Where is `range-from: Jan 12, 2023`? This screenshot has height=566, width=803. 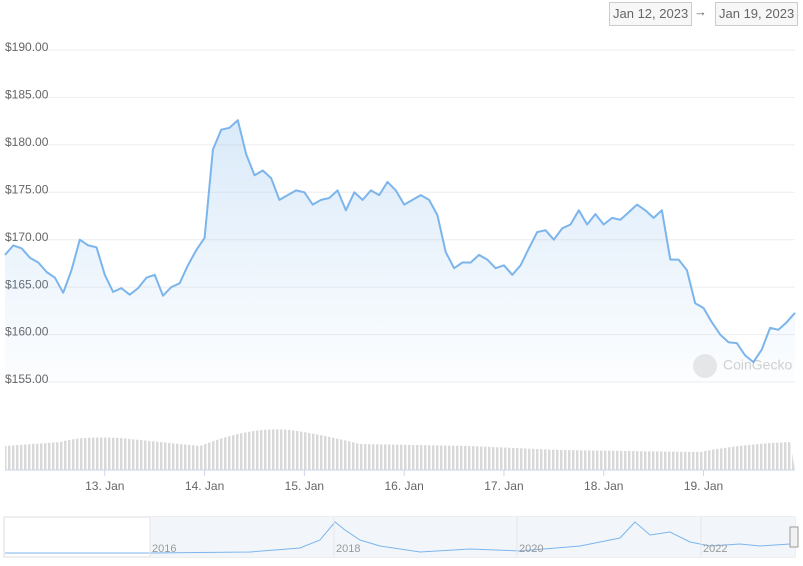 range-from: Jan 12, 2023 is located at coordinates (651, 14).